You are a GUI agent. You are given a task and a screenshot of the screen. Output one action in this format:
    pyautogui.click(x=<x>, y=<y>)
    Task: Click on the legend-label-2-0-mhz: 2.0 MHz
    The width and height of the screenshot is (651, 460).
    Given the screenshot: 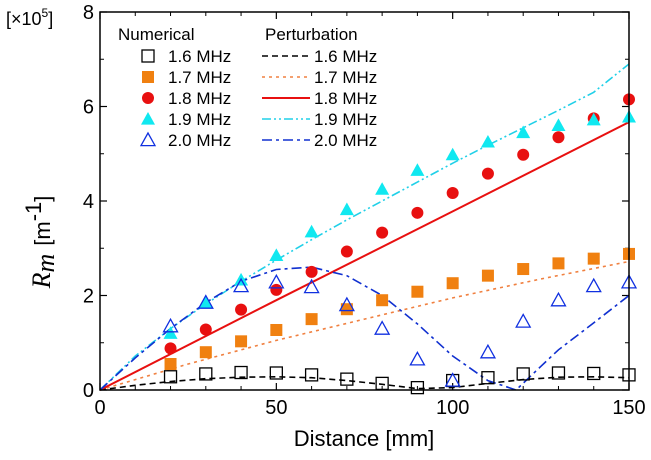 What is the action you would take?
    pyautogui.click(x=199, y=140)
    